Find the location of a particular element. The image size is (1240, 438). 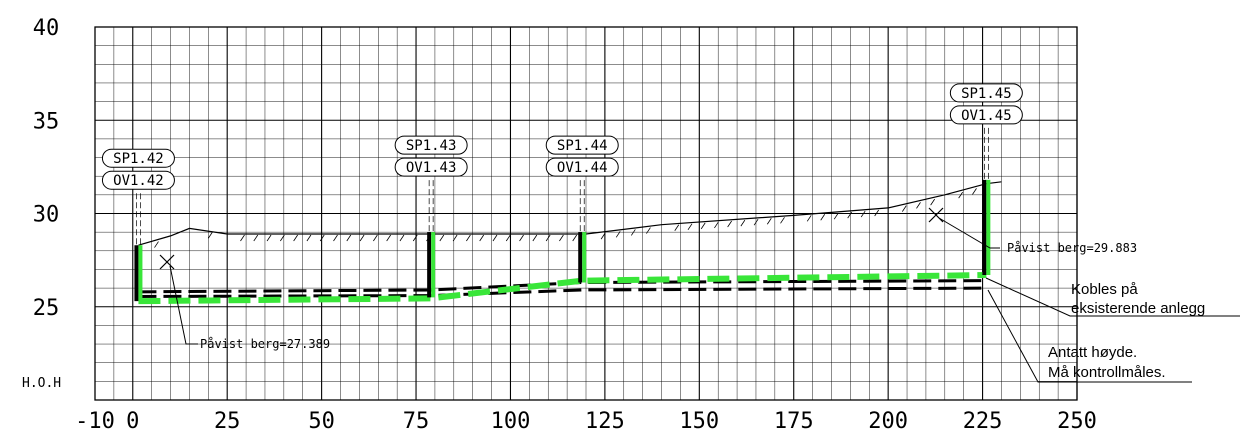

x-tick-label: 175 is located at coordinates (794, 421).